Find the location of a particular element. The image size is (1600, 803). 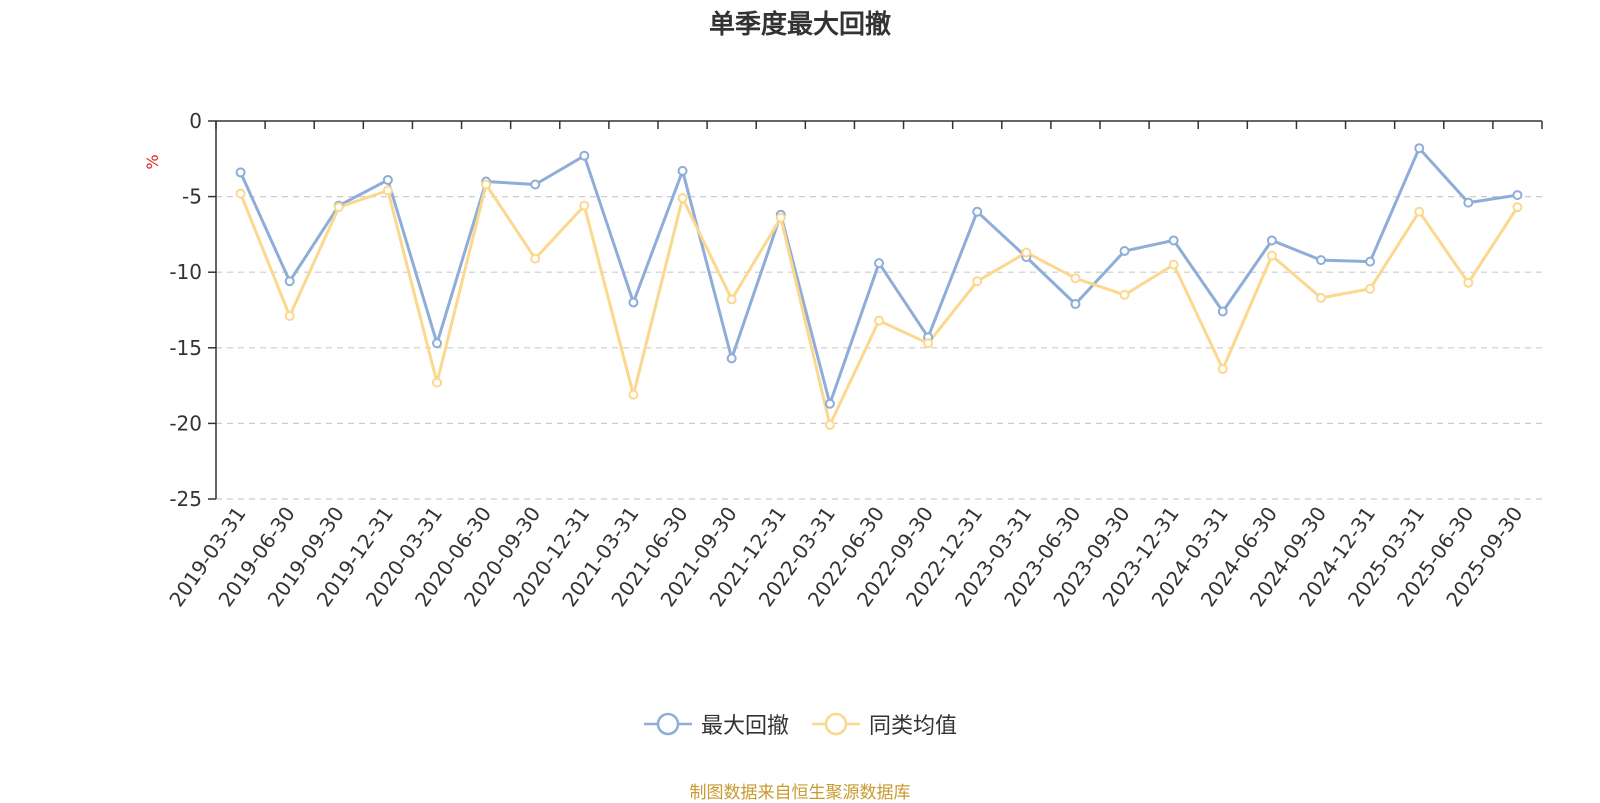

legend-label: 最大回撤 is located at coordinates (744, 726).